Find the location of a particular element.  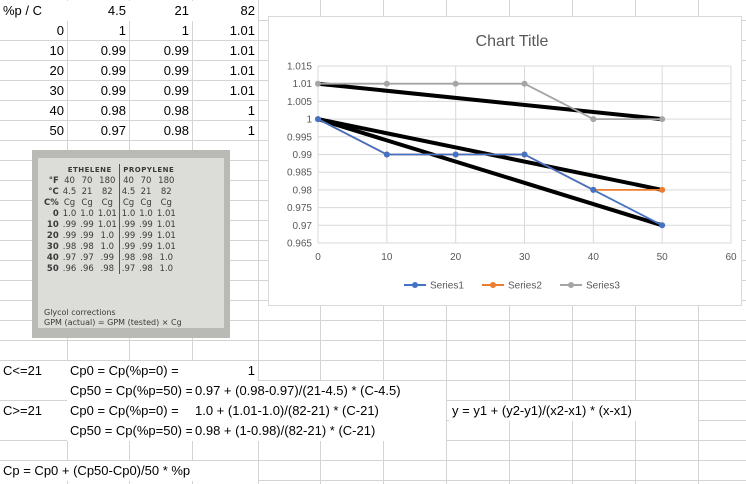

photo-cell: 0 is located at coordinates (55, 213).